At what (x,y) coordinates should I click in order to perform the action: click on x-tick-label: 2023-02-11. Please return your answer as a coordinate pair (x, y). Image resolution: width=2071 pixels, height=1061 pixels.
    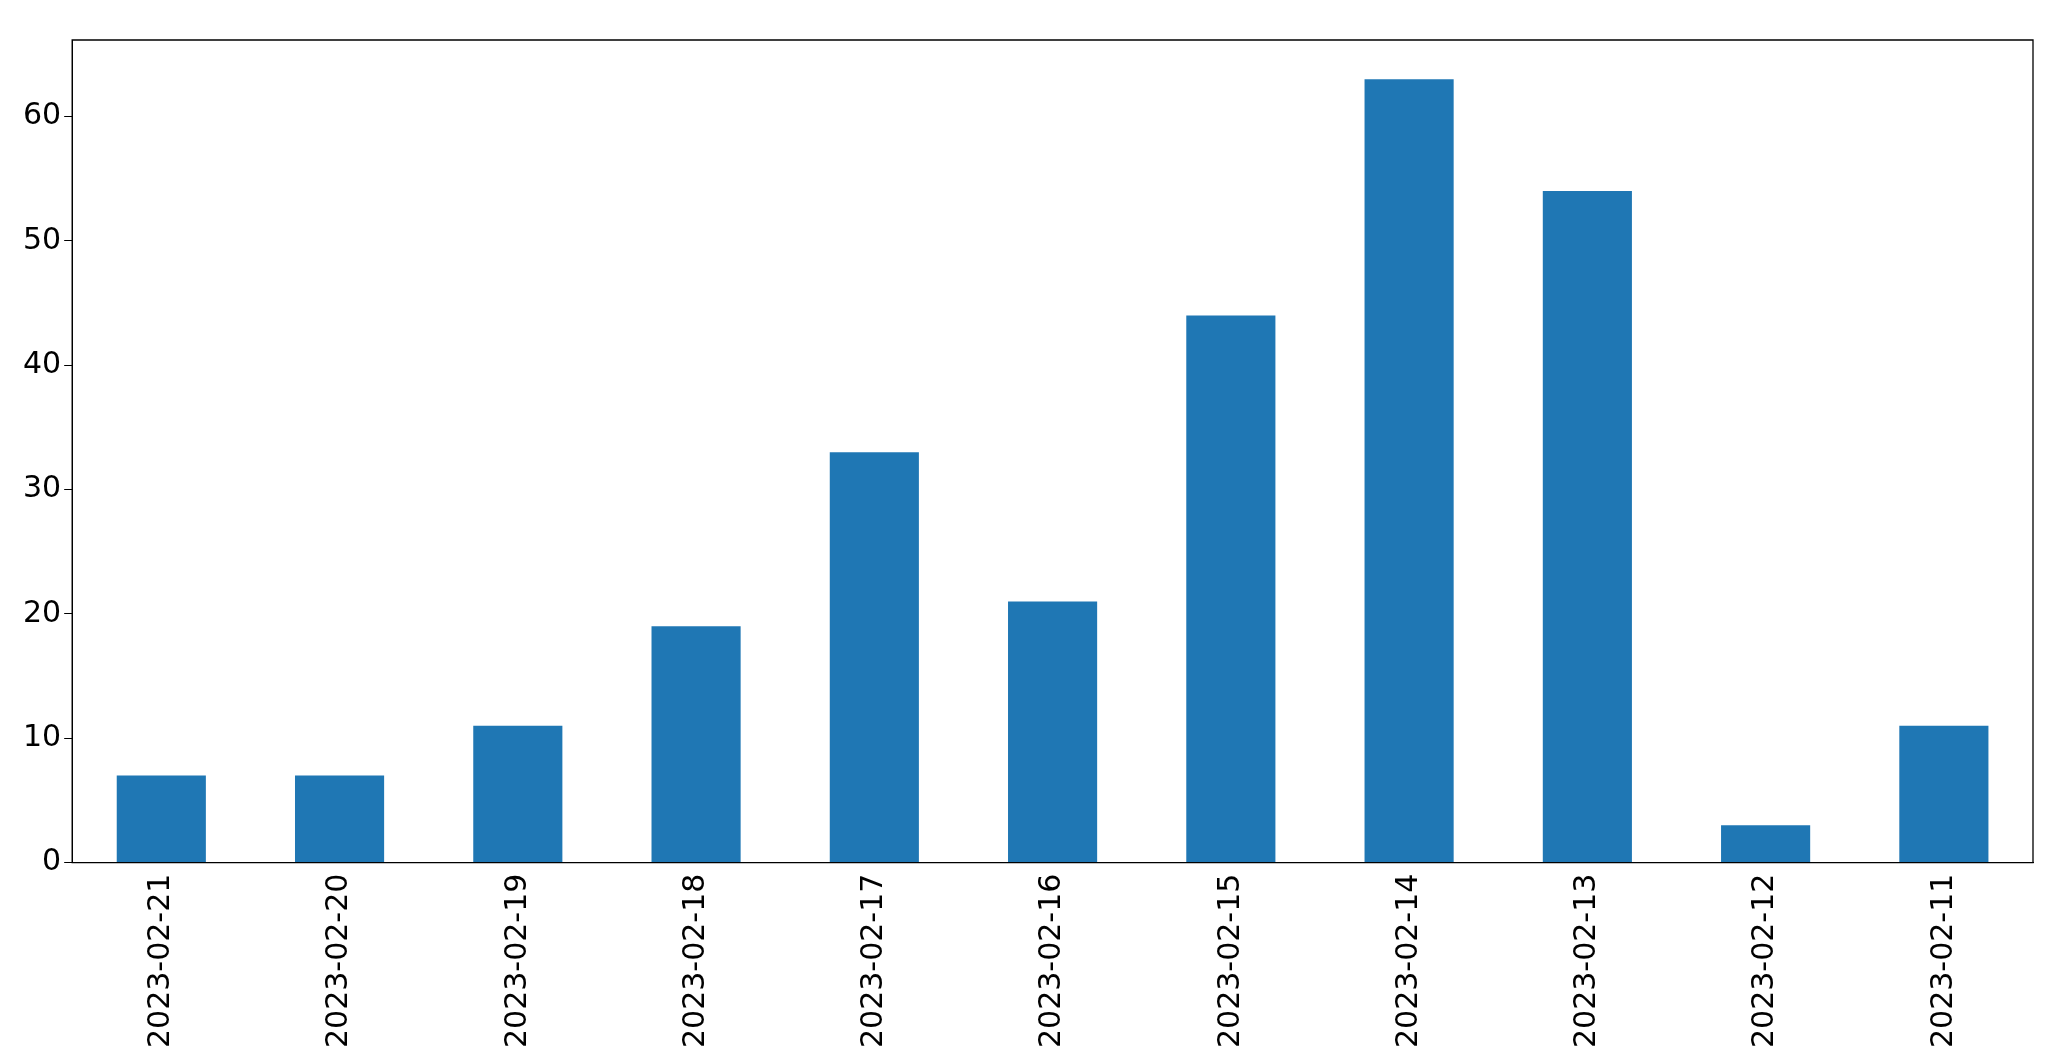
    Looking at the image, I should click on (1941, 961).